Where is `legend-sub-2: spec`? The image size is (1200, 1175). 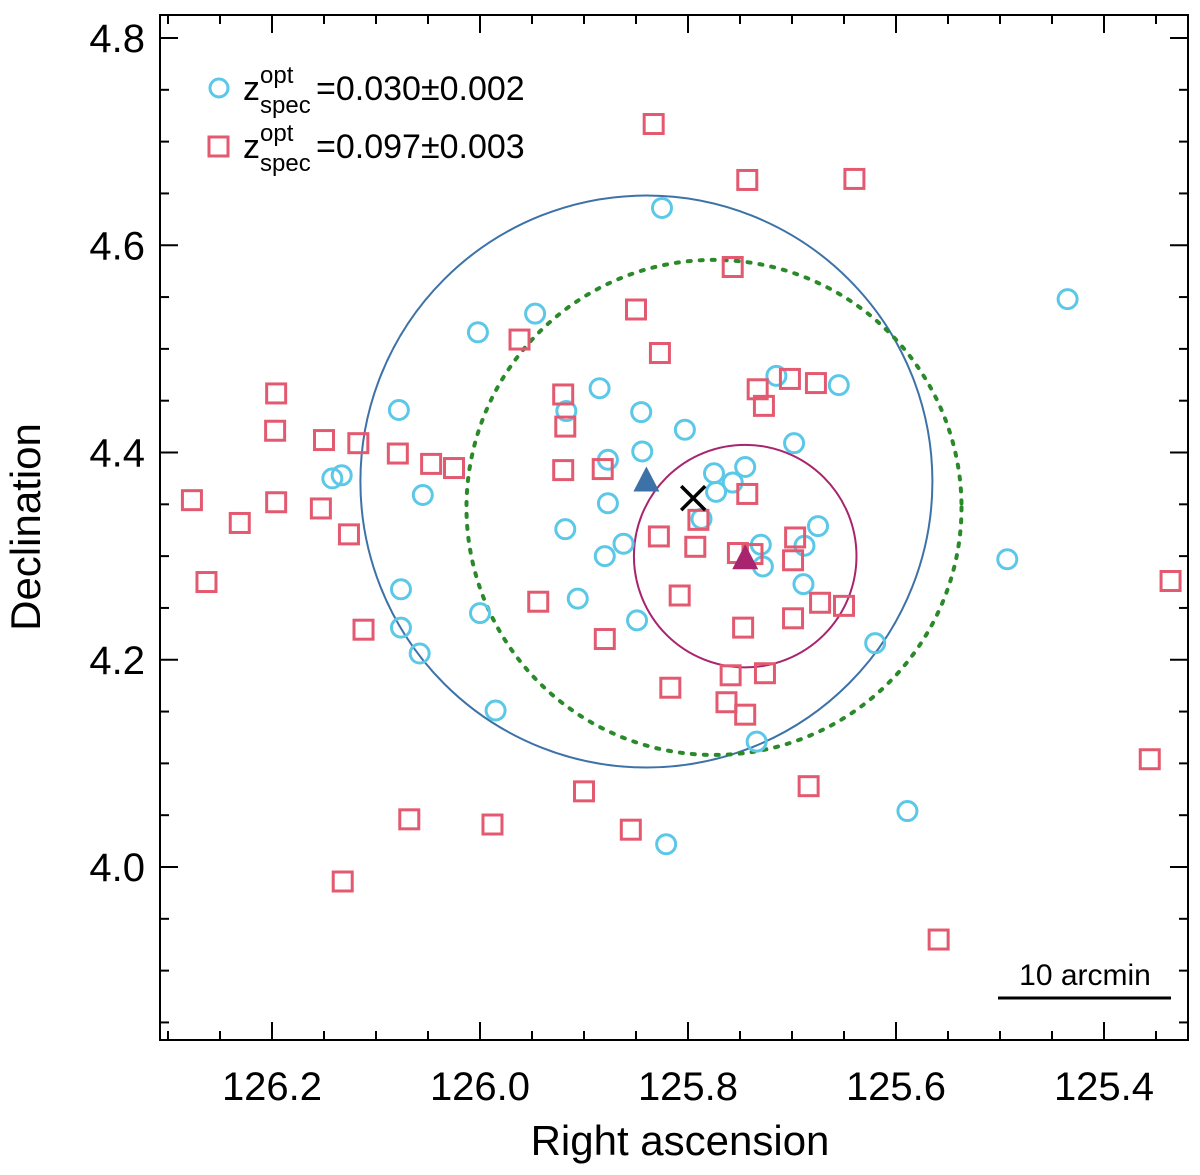 legend-sub-2: spec is located at coordinates (285, 163).